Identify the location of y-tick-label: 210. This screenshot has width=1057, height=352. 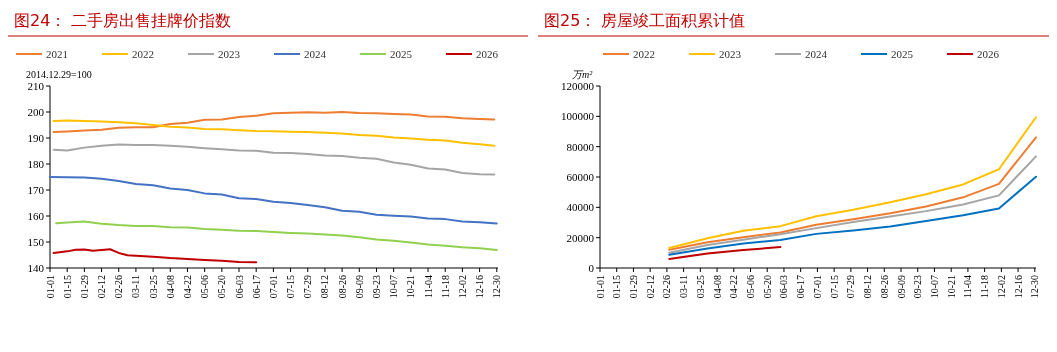
(36, 85).